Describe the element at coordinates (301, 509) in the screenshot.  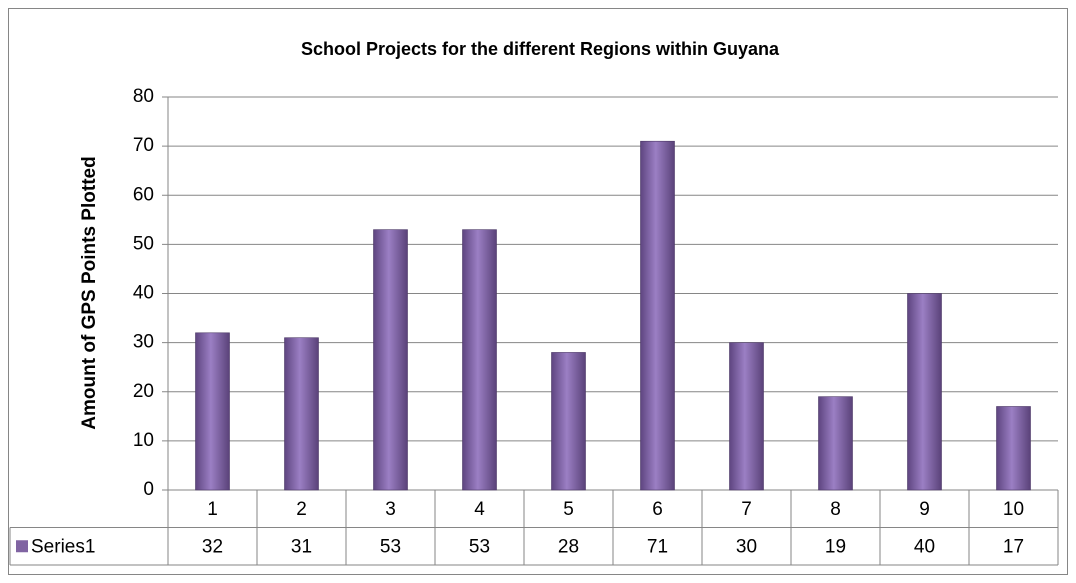
I see `x-tick-label: 2` at that location.